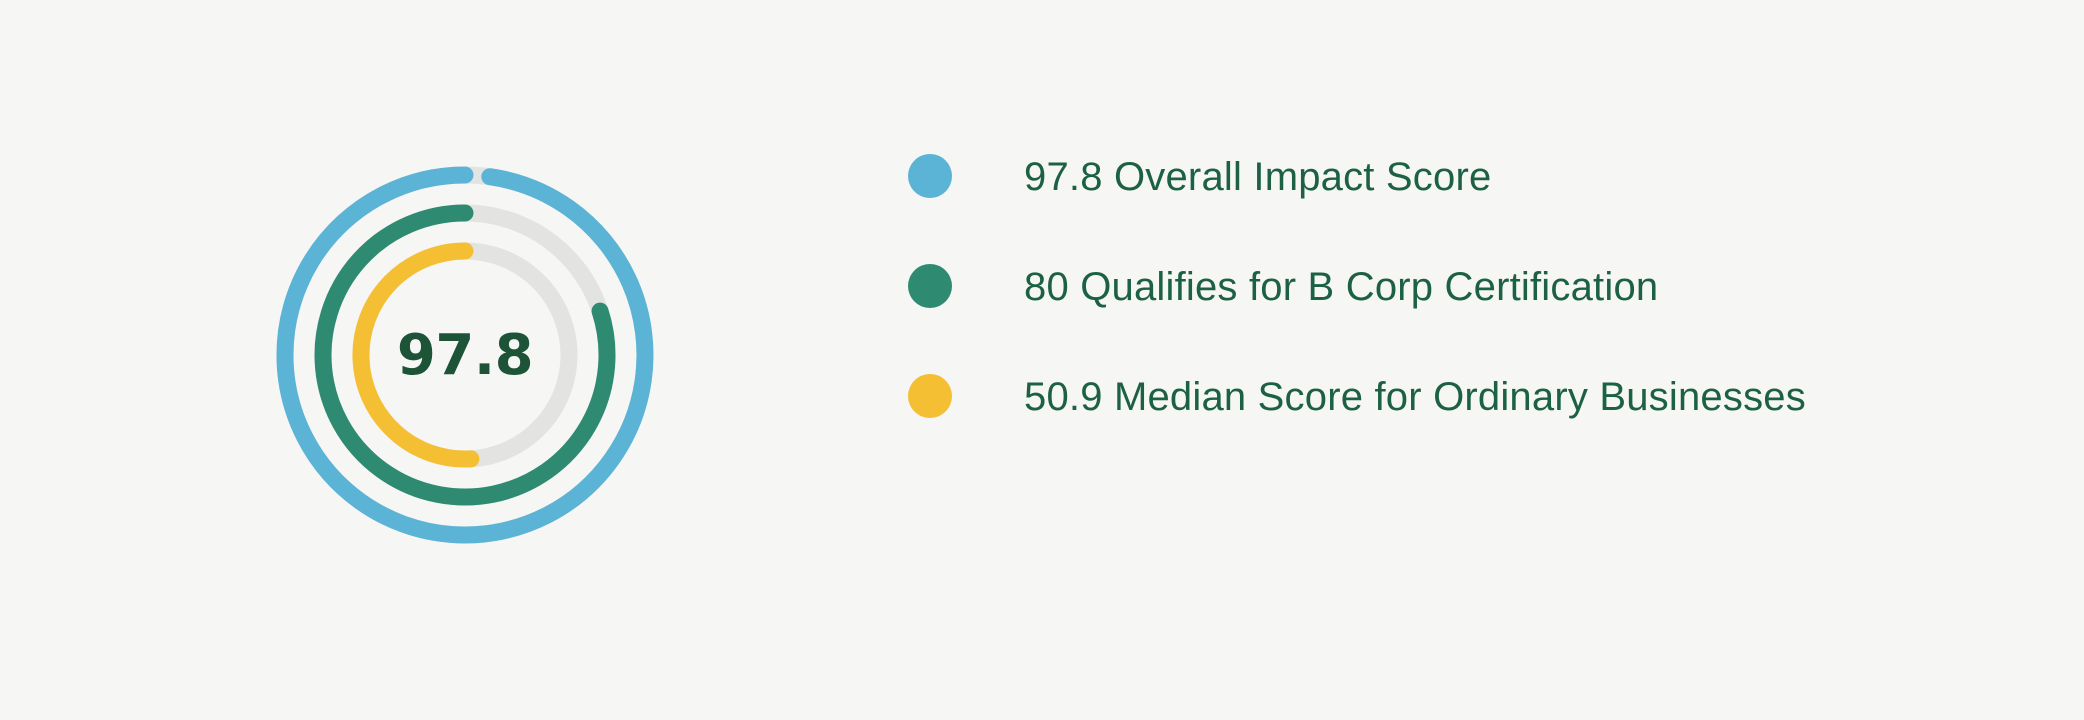  I want to click on gauge-arc-b-corp-certification-threshold, so click(465, 355).